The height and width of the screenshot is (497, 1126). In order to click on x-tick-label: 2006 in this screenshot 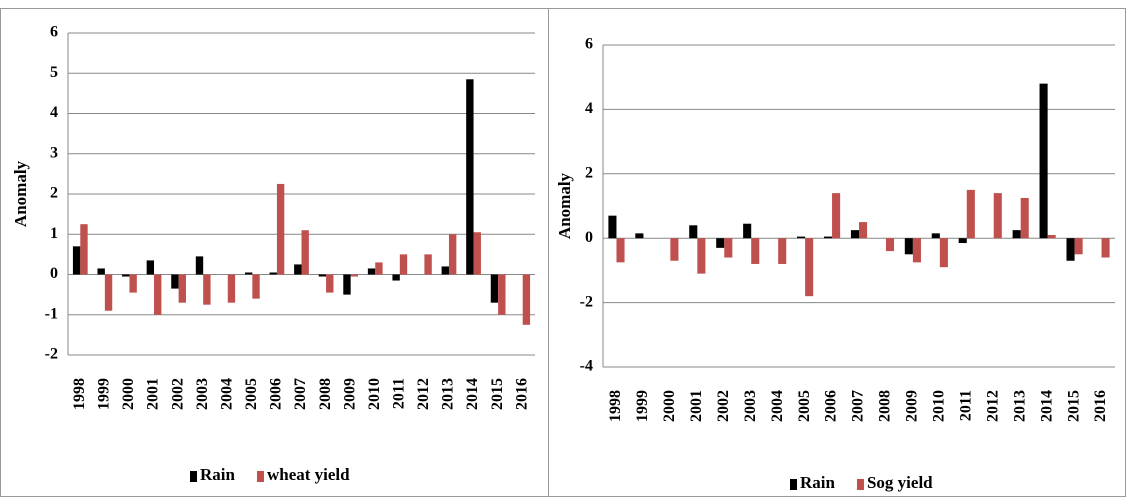, I will do `click(831, 406)`.